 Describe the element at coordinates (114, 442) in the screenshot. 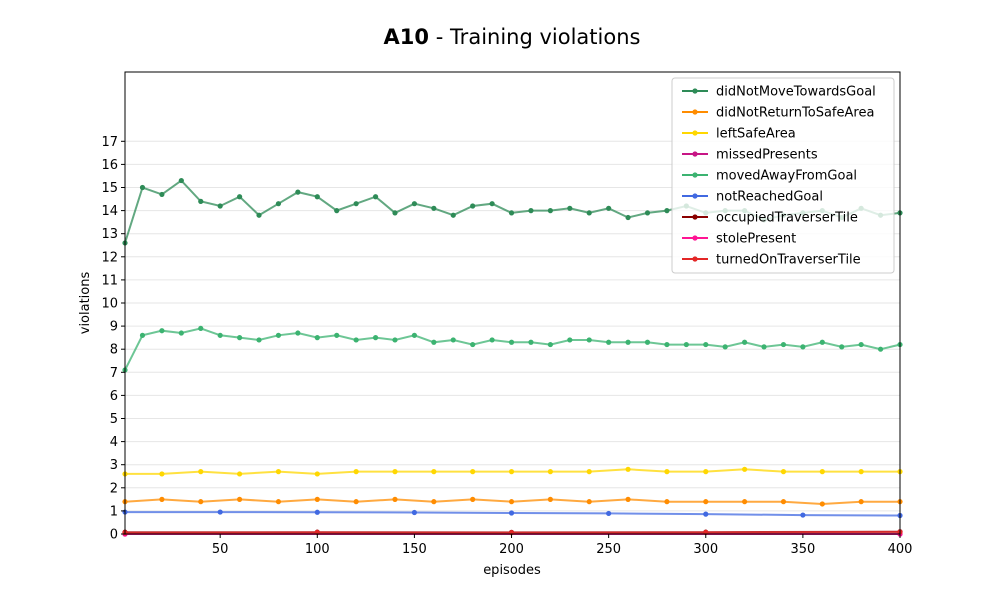

I see `y-tick-label: 4` at that location.